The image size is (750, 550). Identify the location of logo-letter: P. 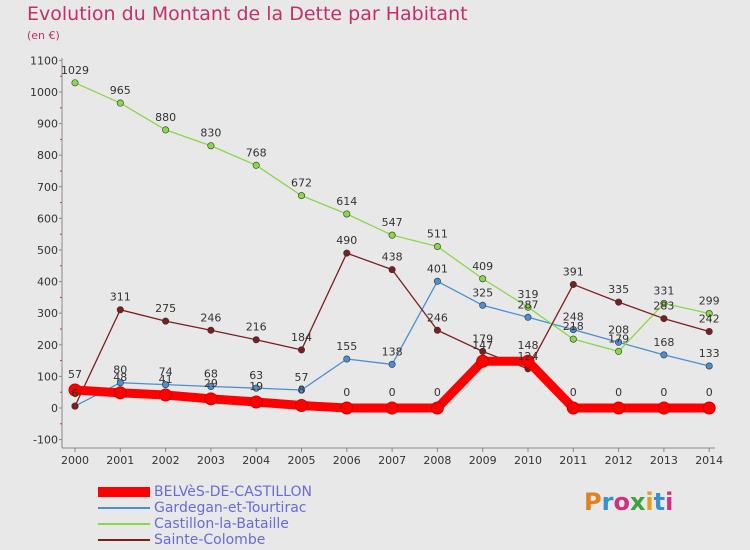
(593, 502).